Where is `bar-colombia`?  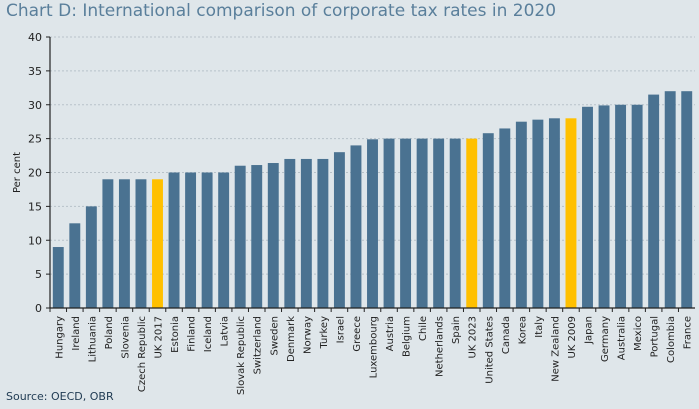 bar-colombia is located at coordinates (670, 199).